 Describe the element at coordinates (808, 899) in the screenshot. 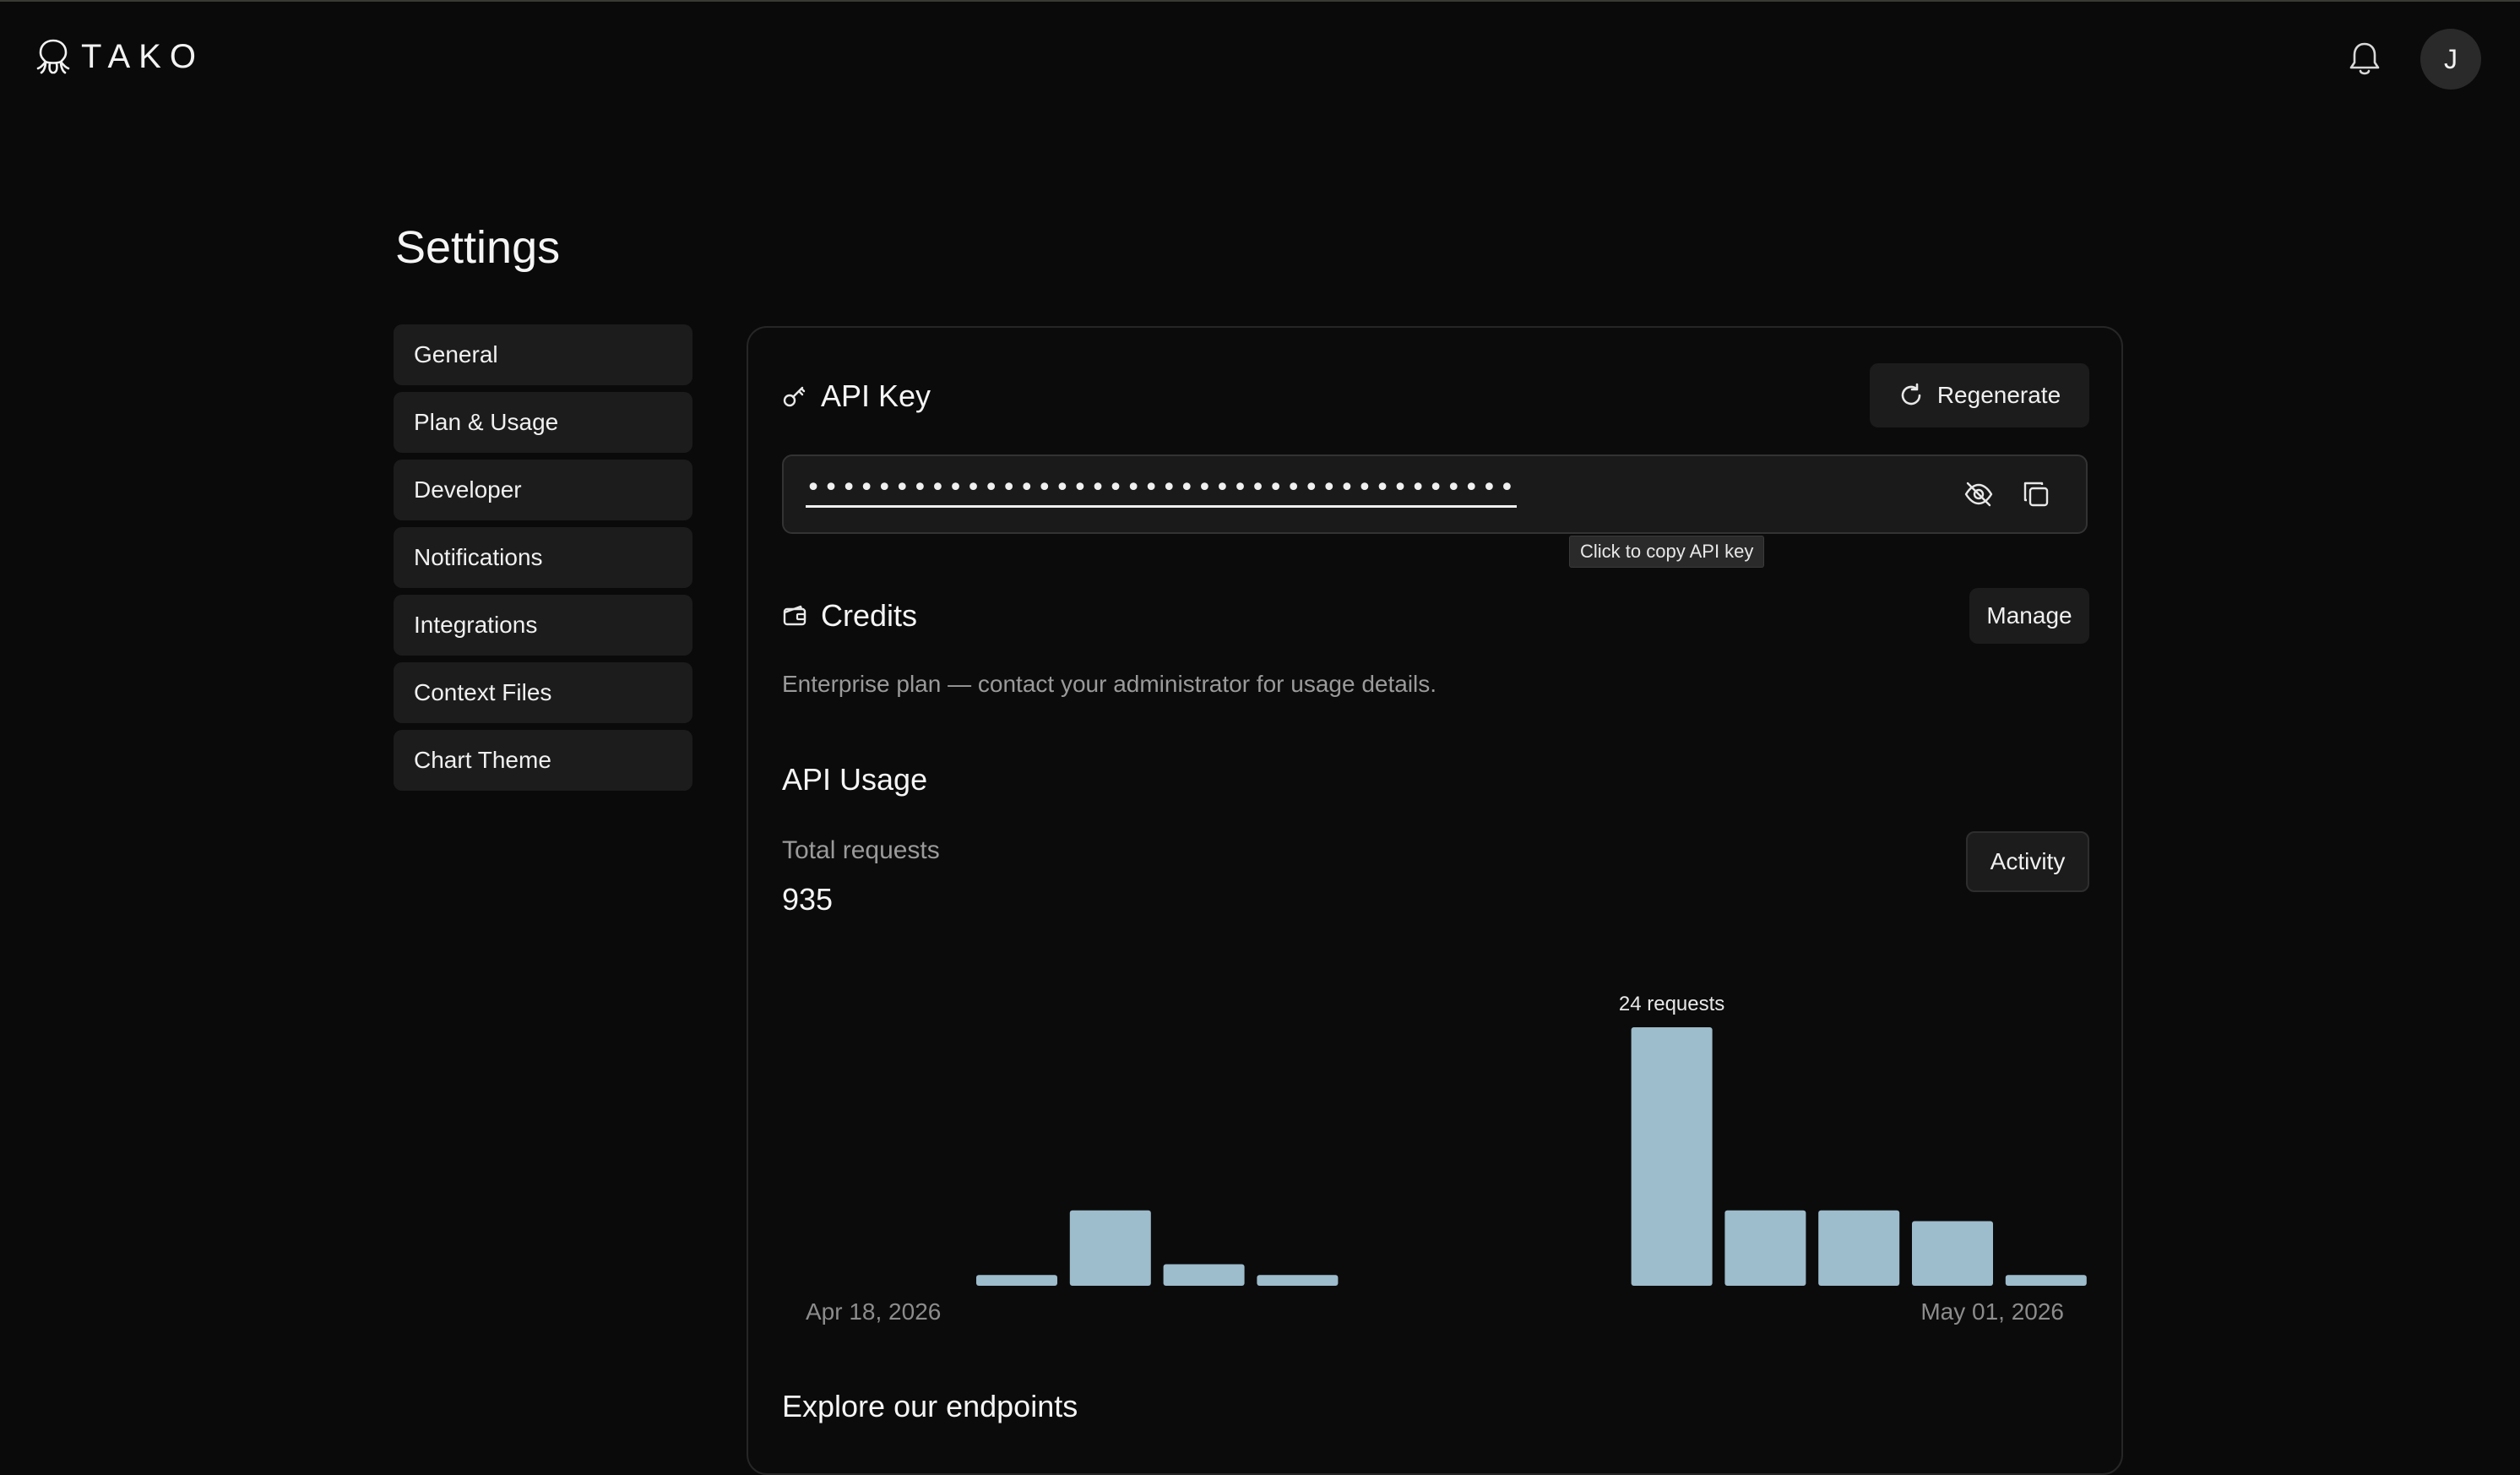

I see `total-requests-value: 935` at that location.